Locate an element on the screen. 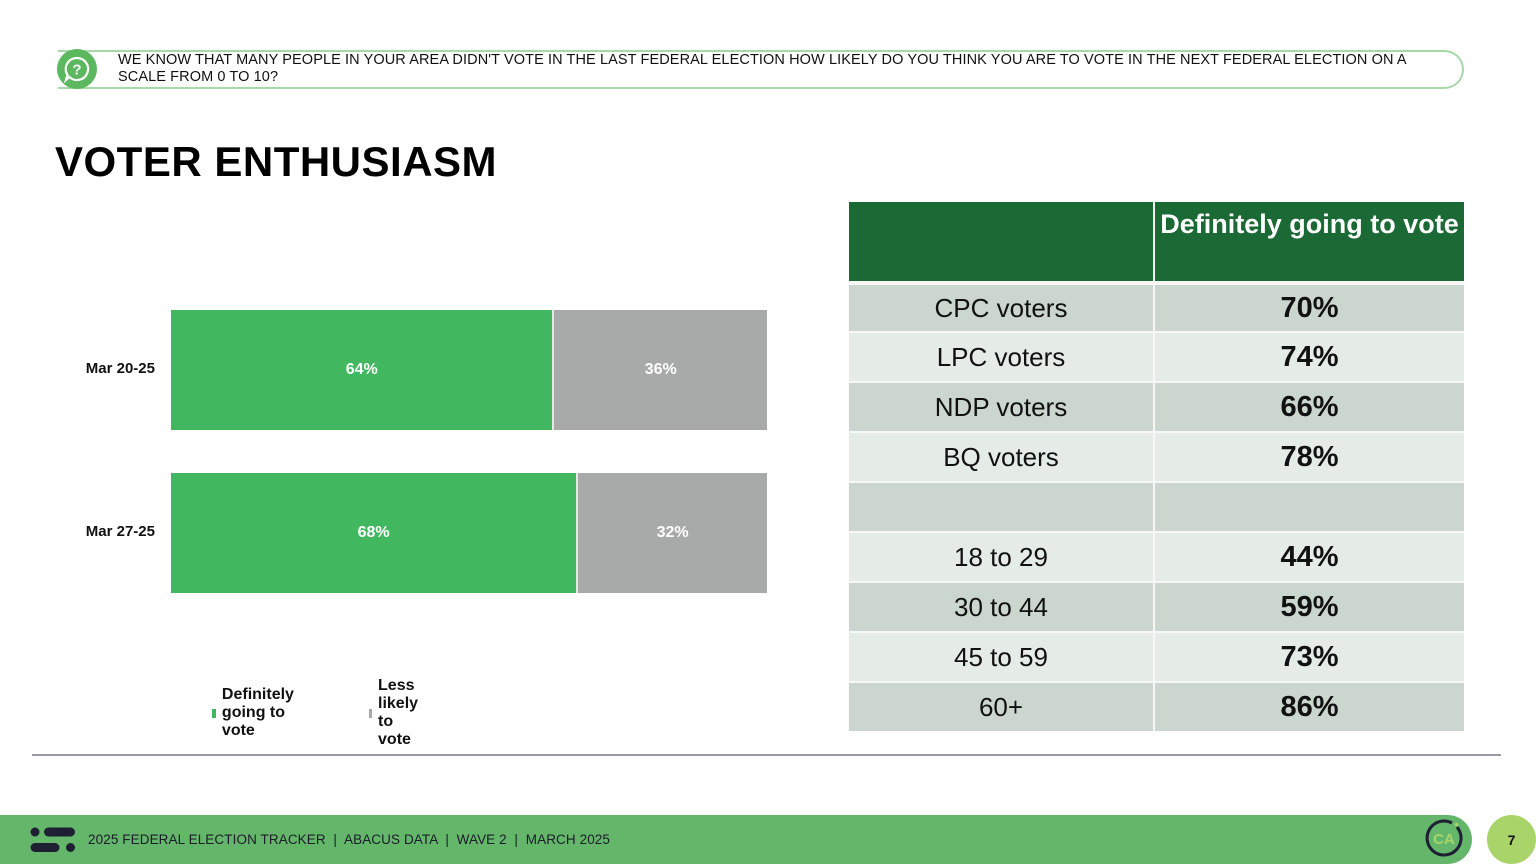  abacus-logo-icon is located at coordinates (52, 839).